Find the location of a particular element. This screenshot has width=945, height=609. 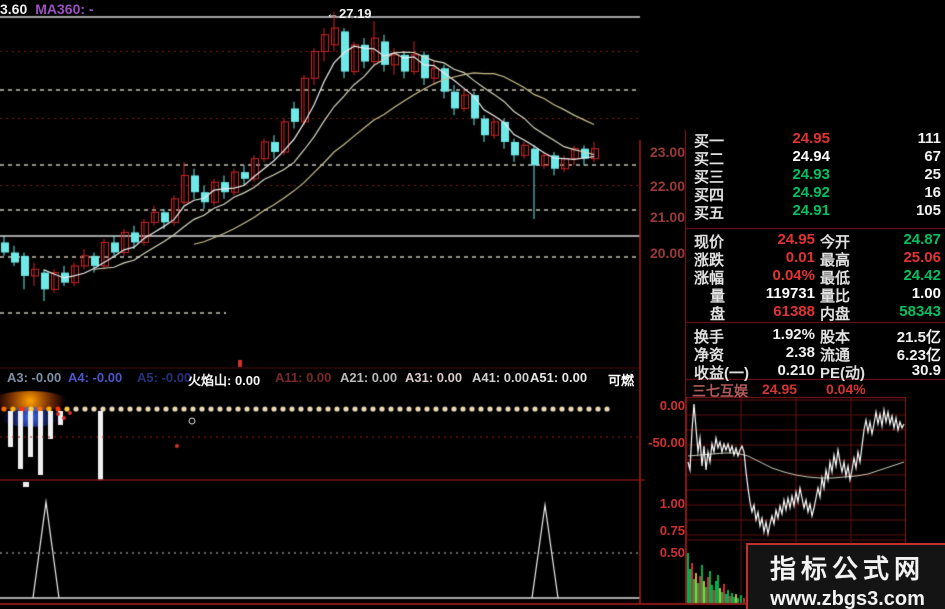

stat-row: 现价 24.95 今开 24.87 is located at coordinates (815, 241).